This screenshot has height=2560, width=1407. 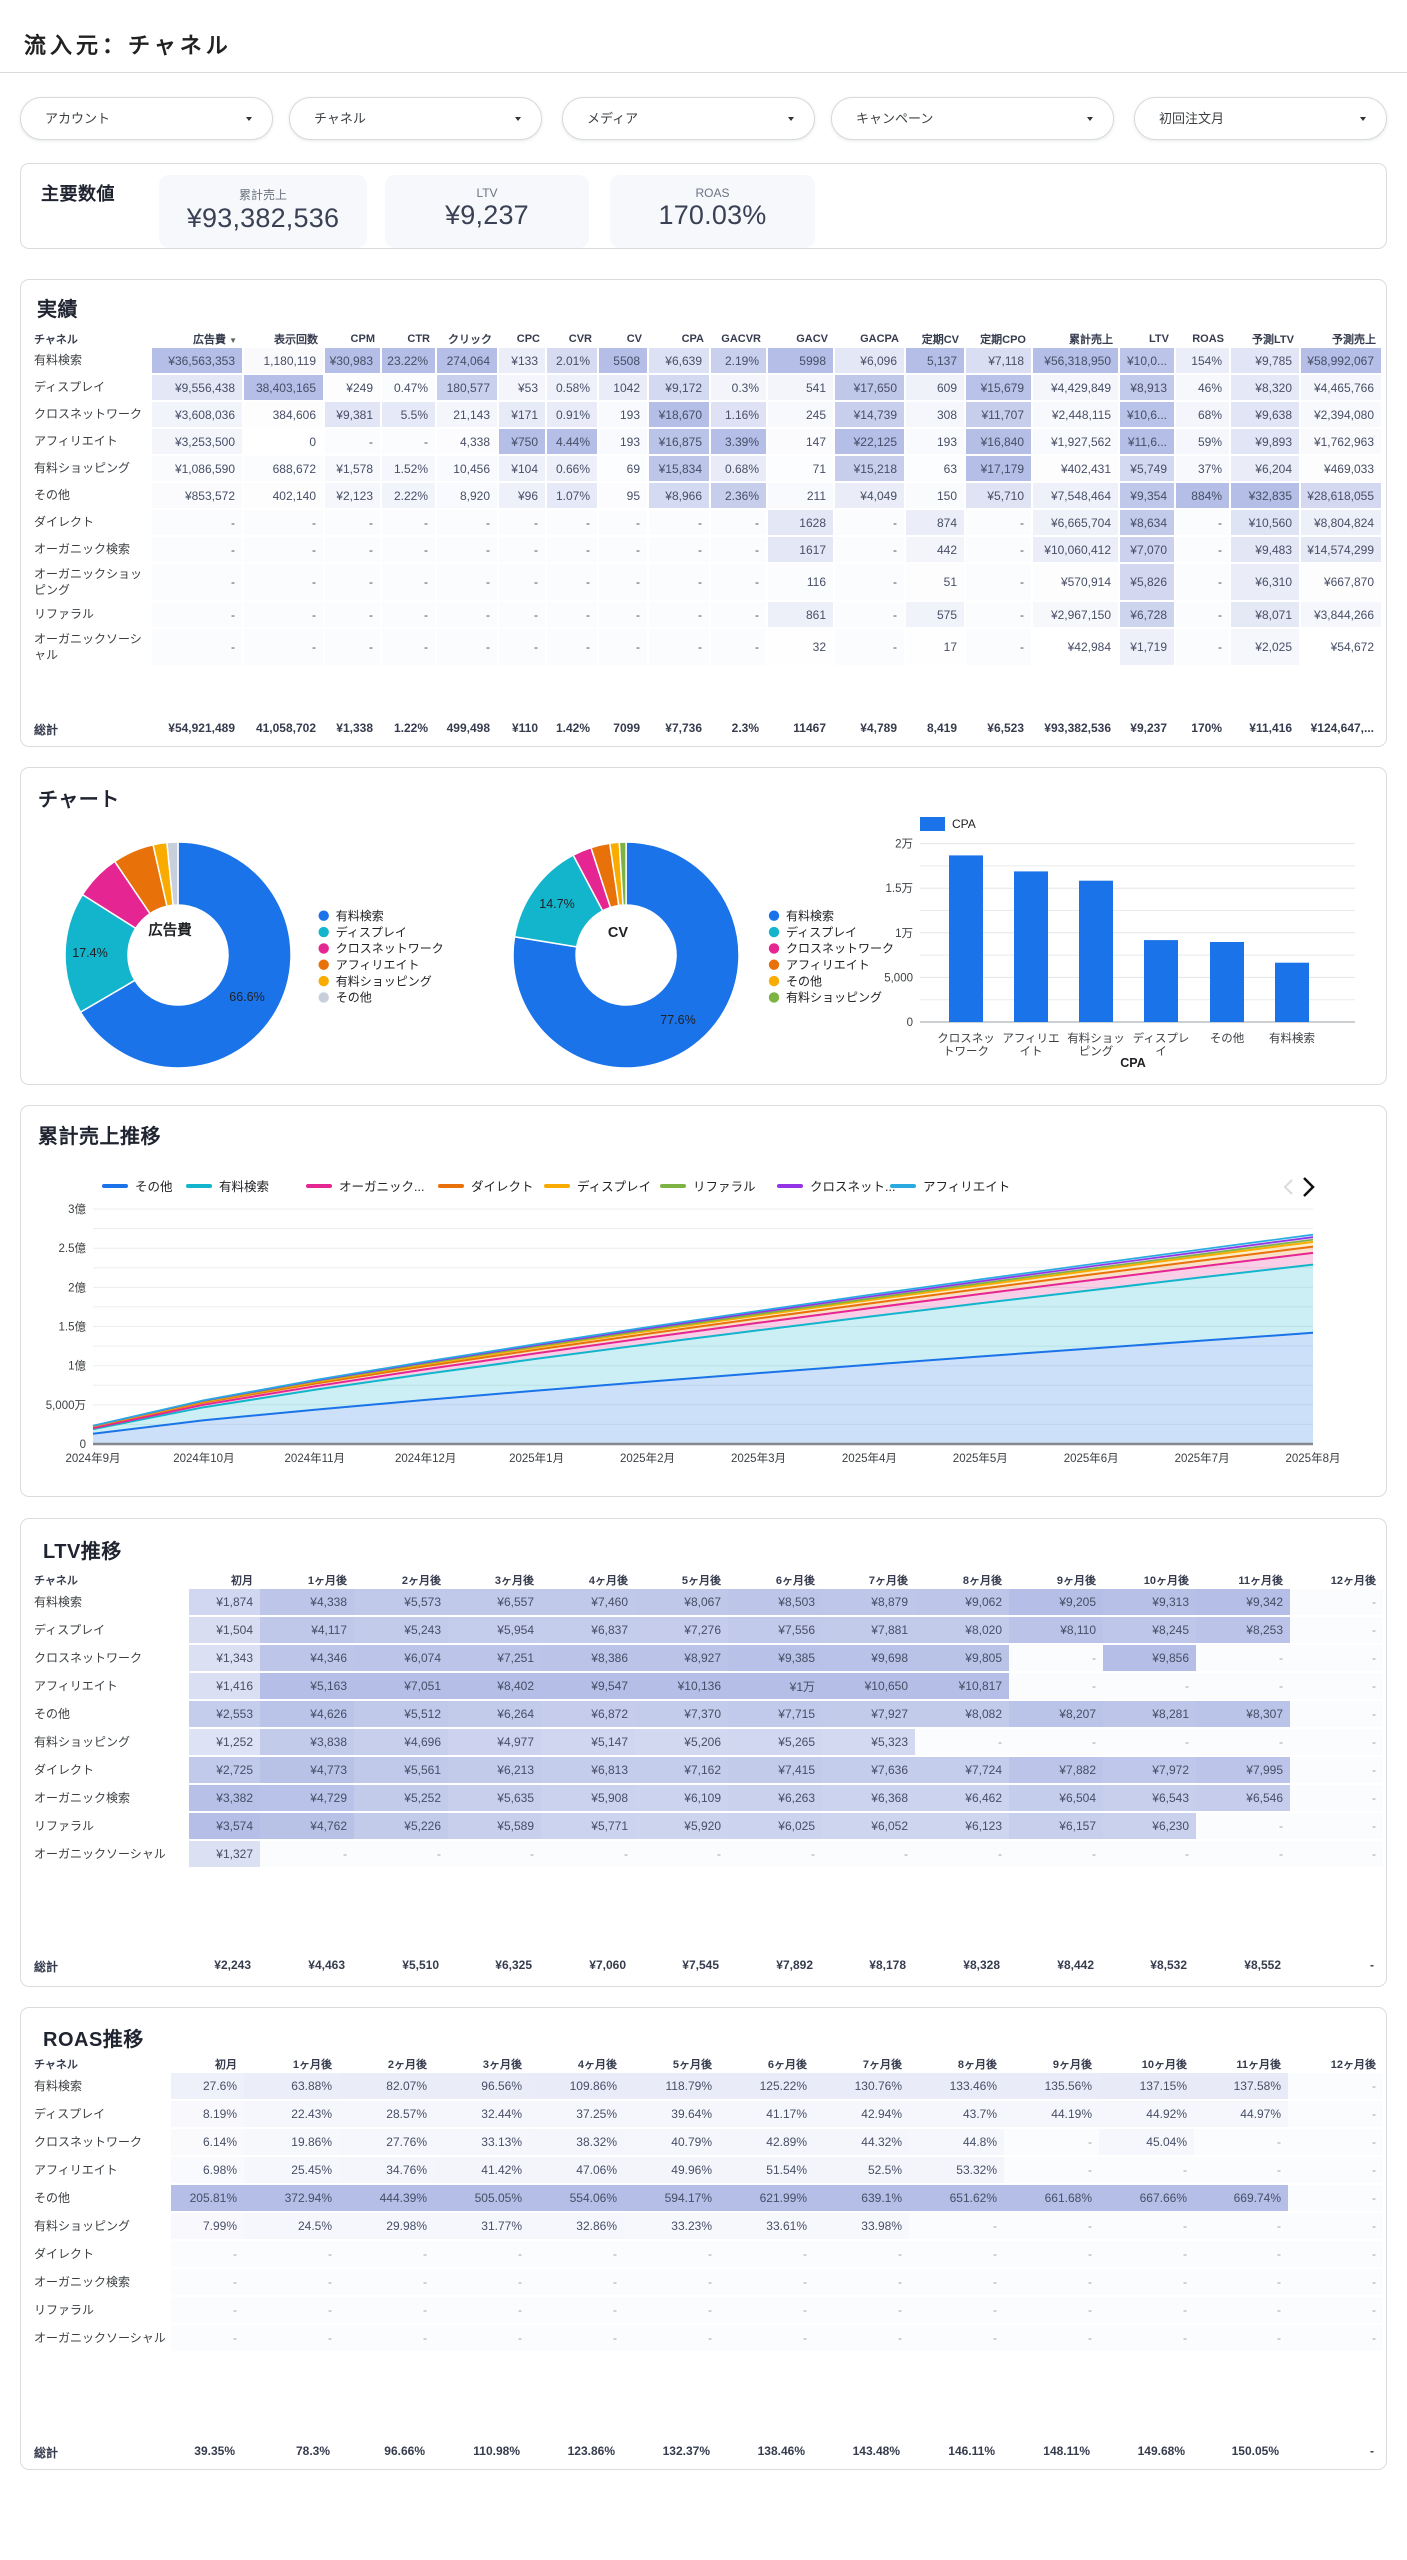 What do you see at coordinates (1096, 1038) in the screenshot?
I see `svg-text: 有料ショッ` at bounding box center [1096, 1038].